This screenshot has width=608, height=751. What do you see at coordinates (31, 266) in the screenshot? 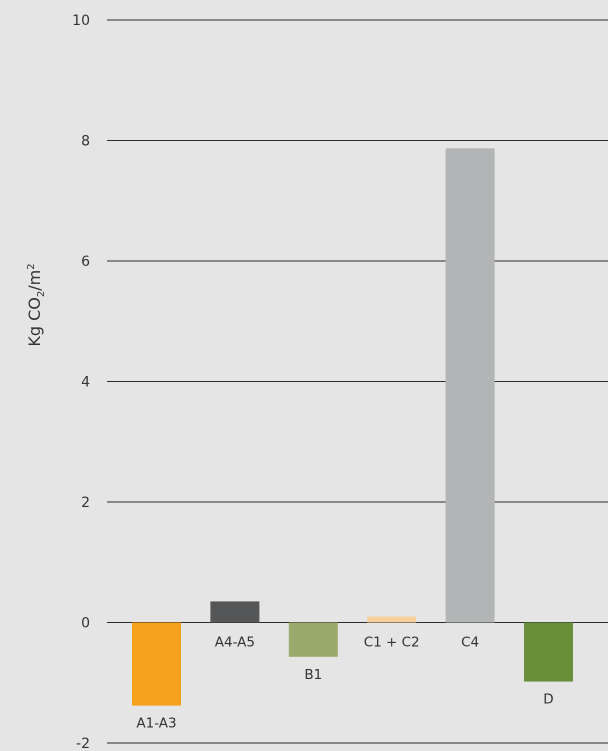
I see `y-axis-title-superscript: 2` at bounding box center [31, 266].